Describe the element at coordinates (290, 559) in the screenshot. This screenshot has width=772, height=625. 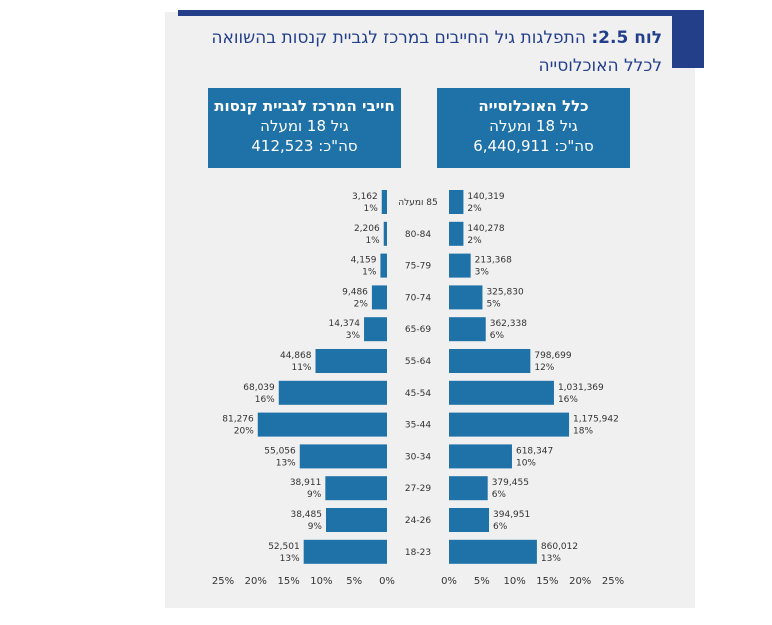
I see `debtors-percent-label: 13%` at that location.